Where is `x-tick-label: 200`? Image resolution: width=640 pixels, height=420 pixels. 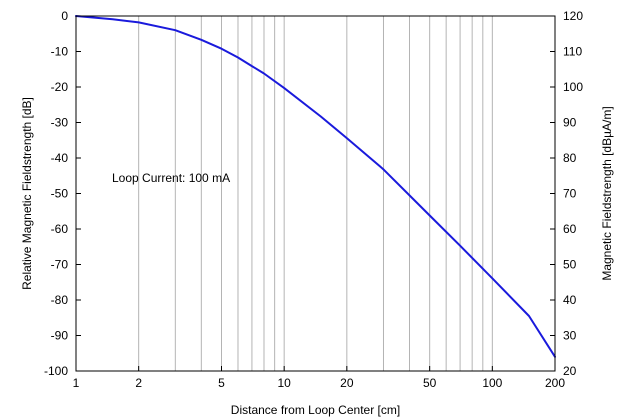 x-tick-label: 200 is located at coordinates (555, 383).